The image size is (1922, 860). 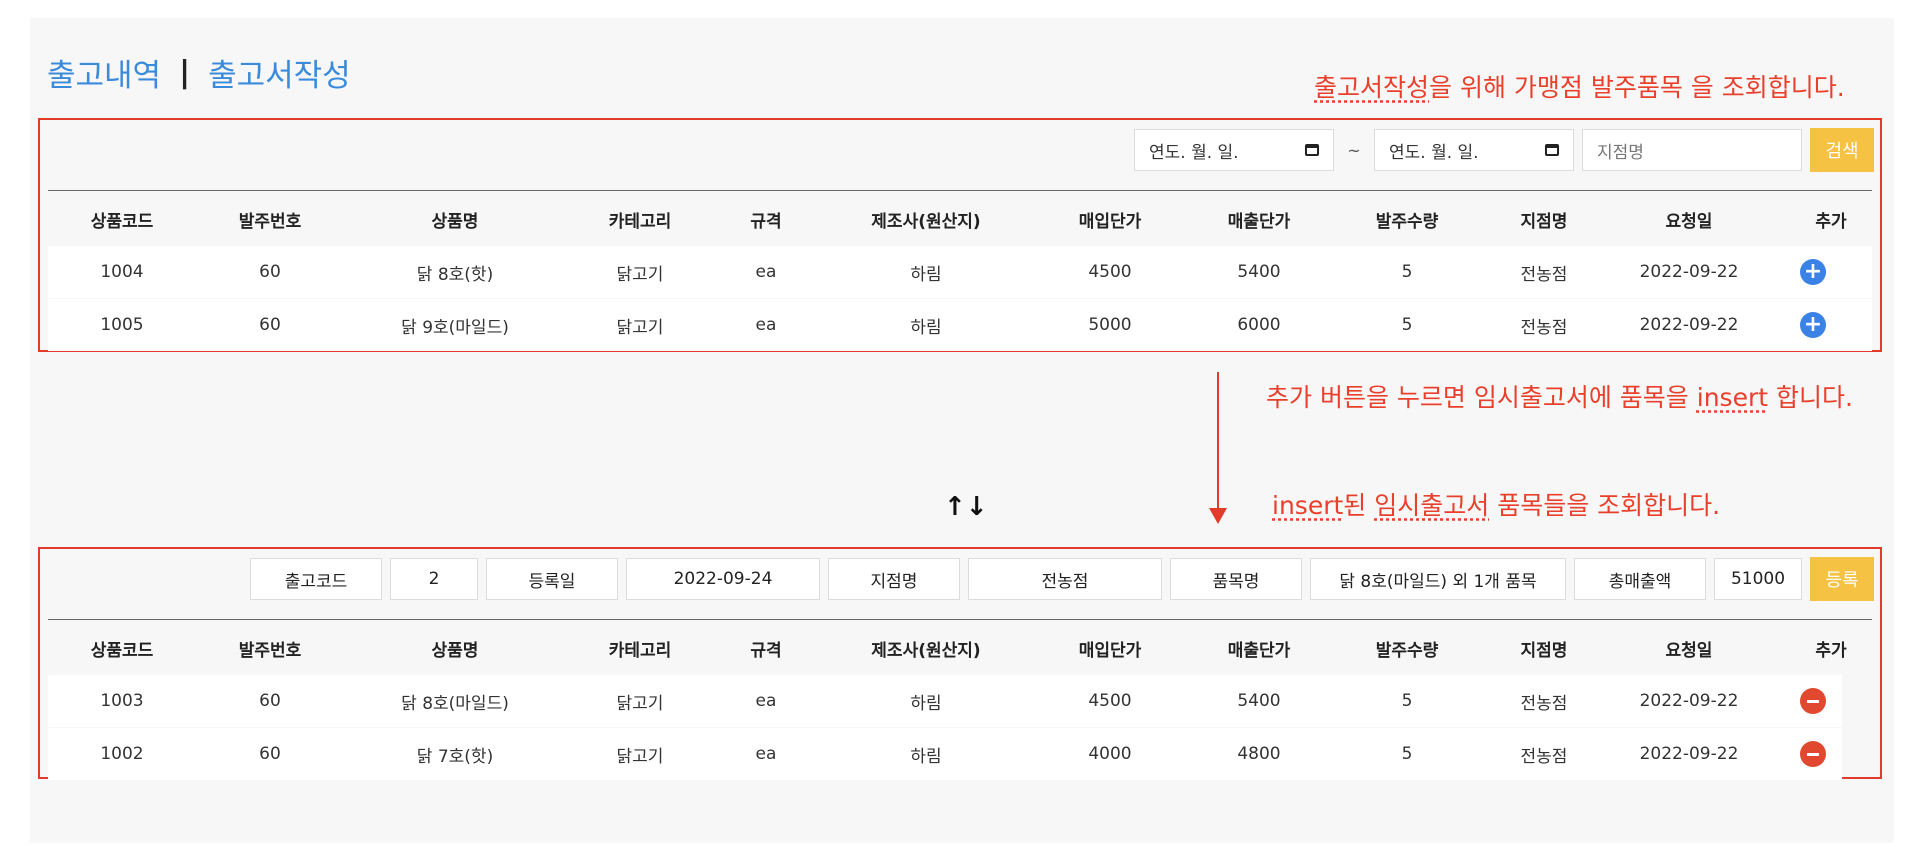 What do you see at coordinates (434, 579) in the screenshot?
I see `shipment-code-value: 2` at bounding box center [434, 579].